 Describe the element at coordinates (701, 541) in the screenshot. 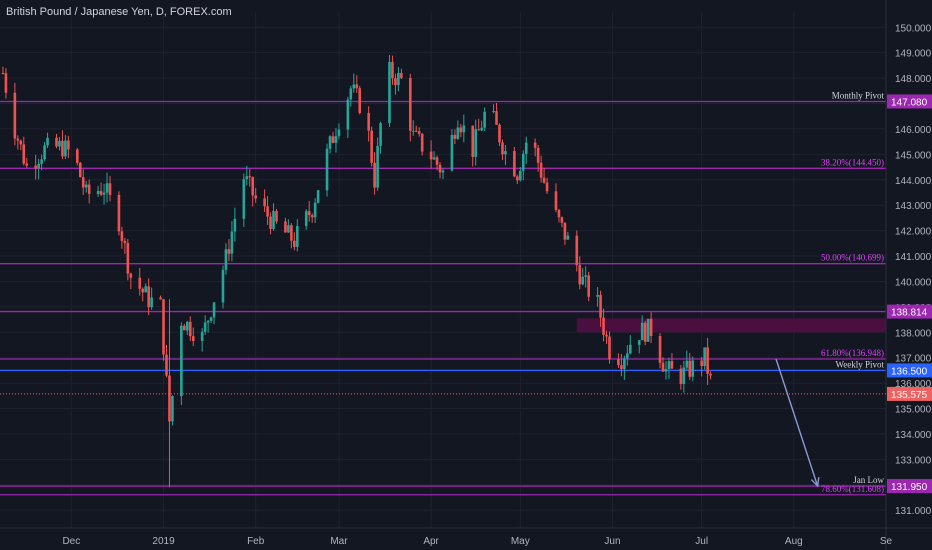

I see `x-tick-label: Jul` at that location.